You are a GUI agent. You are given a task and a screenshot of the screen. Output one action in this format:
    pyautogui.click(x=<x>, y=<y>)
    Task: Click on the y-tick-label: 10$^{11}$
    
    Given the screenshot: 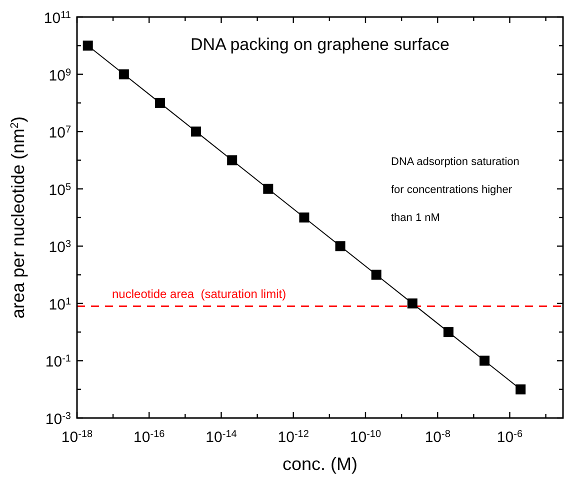 What is the action you would take?
    pyautogui.click(x=58, y=18)
    